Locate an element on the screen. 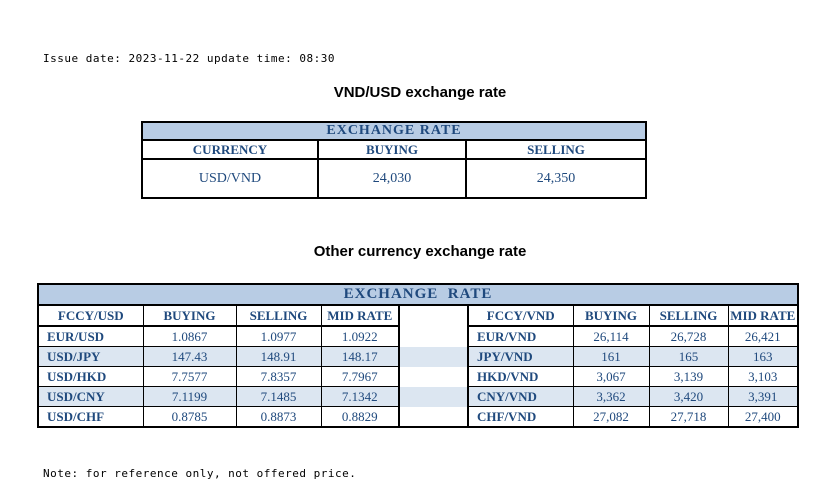  buying-cell: 27,082 is located at coordinates (611, 417).